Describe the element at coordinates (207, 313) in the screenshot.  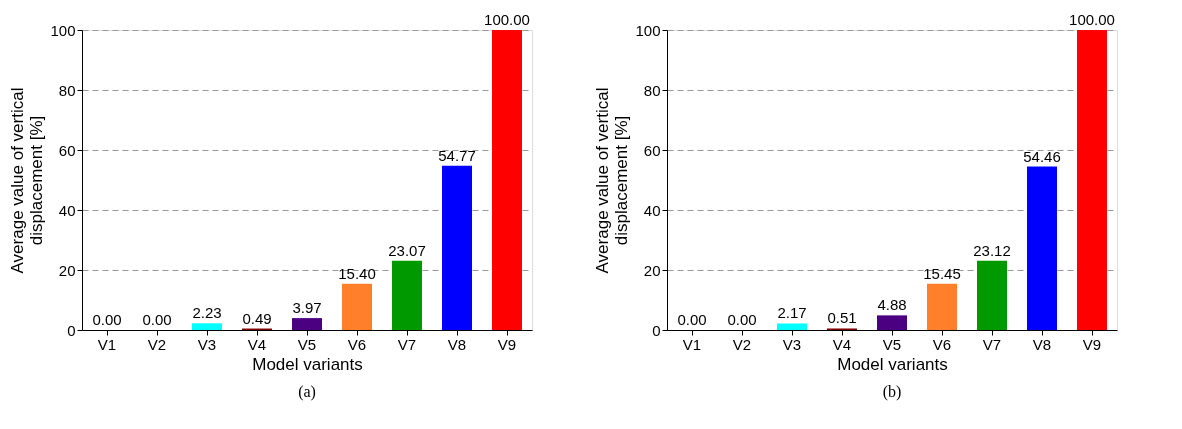
I see `data-label: 2.23` at that location.